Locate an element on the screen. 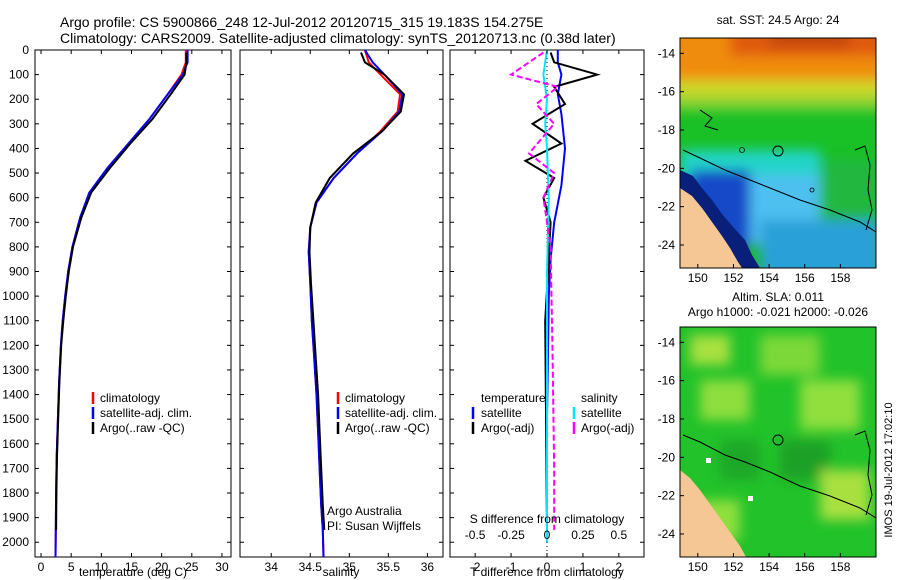  depth-tick-label: 400 is located at coordinates (19, 148).